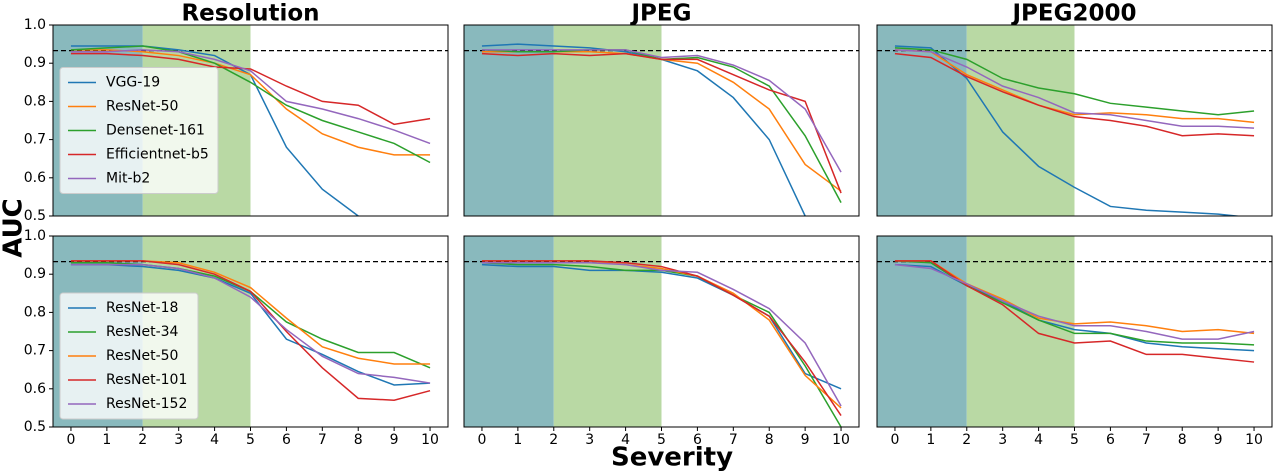 Image resolution: width=1280 pixels, height=473 pixels. Describe the element at coordinates (142, 308) in the screenshot. I see `legend-label: ResNet-18` at that location.